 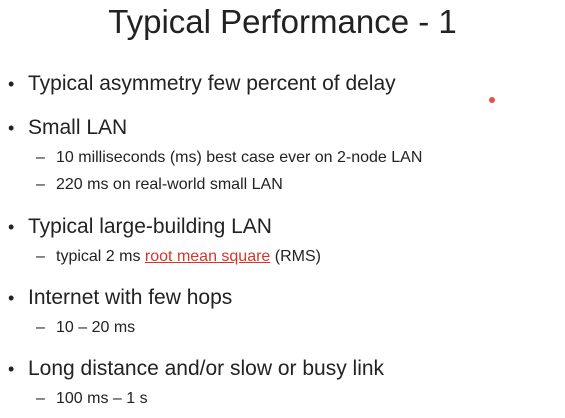 What do you see at coordinates (207, 256) in the screenshot?
I see `root-mean-square-link: root mean square` at bounding box center [207, 256].